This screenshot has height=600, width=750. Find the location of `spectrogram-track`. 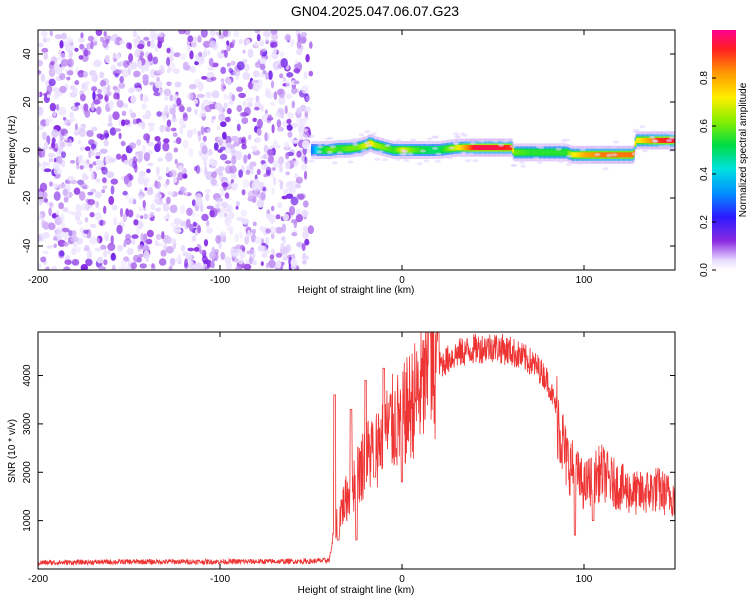

spectrogram-track is located at coordinates (491, 148).